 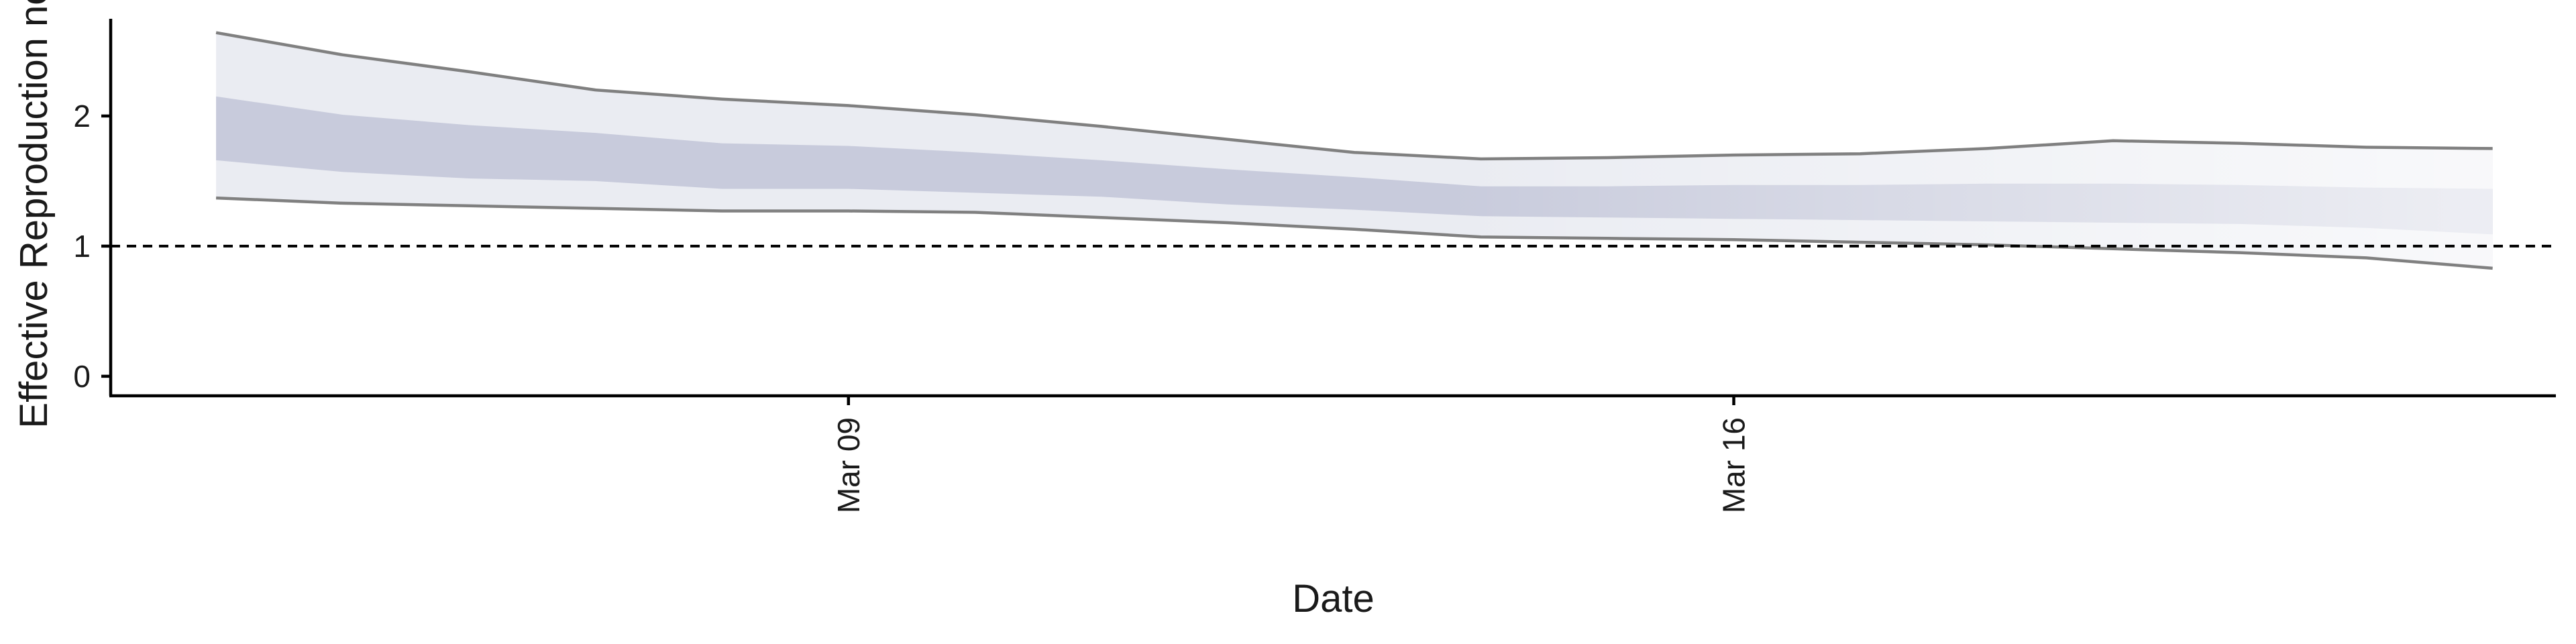 What do you see at coordinates (34, 214) in the screenshot?
I see `y-axis-title: Effective Reproduction no.` at bounding box center [34, 214].